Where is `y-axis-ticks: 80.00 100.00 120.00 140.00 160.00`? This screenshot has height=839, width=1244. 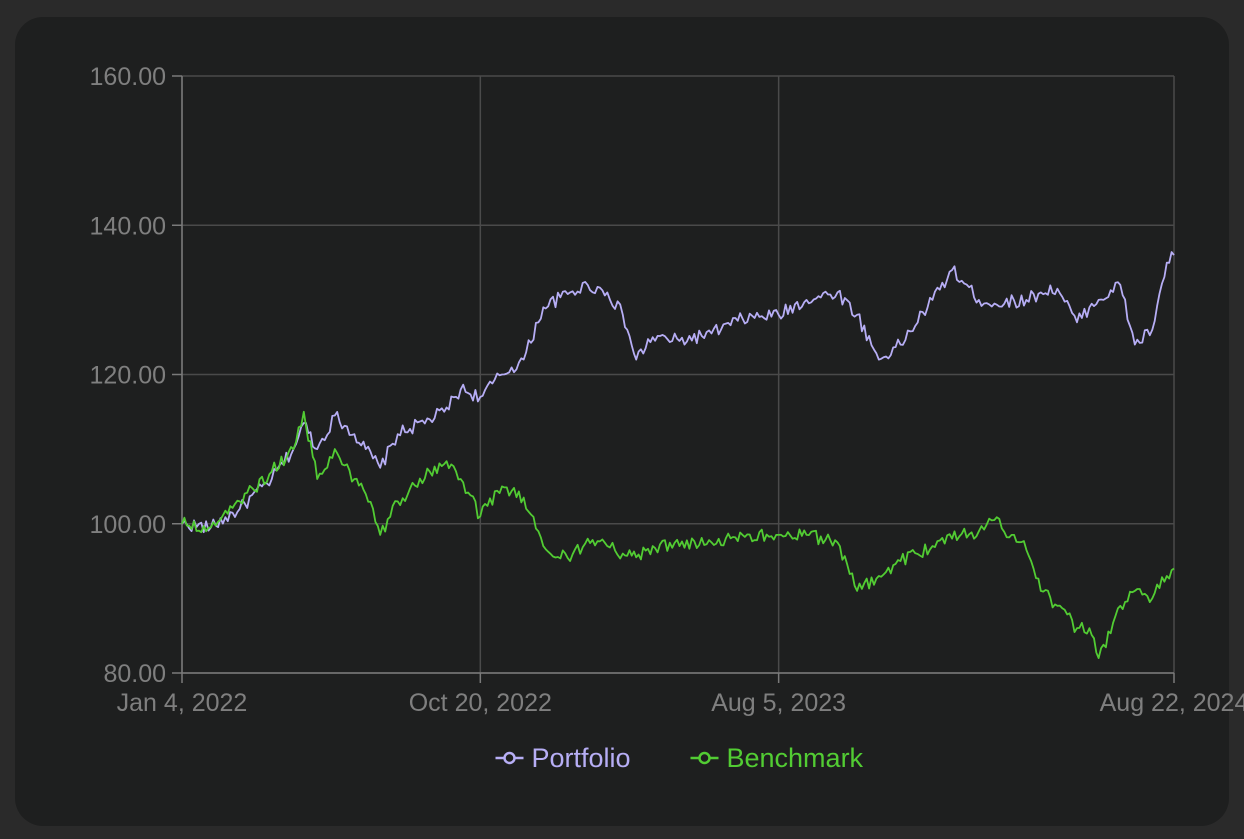
y-axis-ticks: 80.00 100.00 120.00 140.00 160.00 is located at coordinates (136, 375).